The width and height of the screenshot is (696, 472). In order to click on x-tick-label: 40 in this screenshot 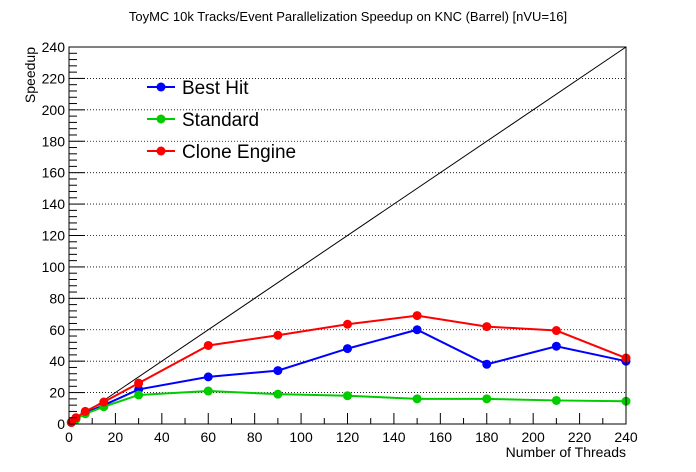, I will do `click(162, 437)`.